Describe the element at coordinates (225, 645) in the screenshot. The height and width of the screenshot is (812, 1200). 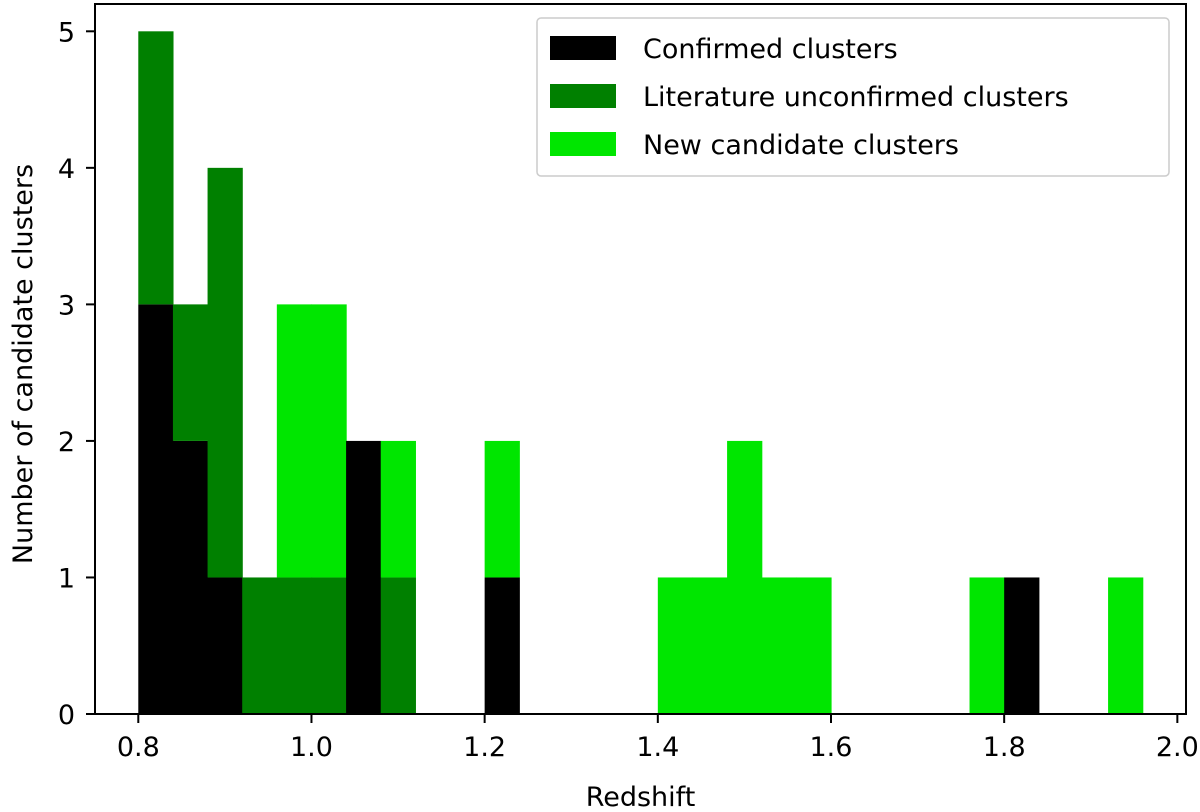
I see `bar-series0-bin2` at that location.